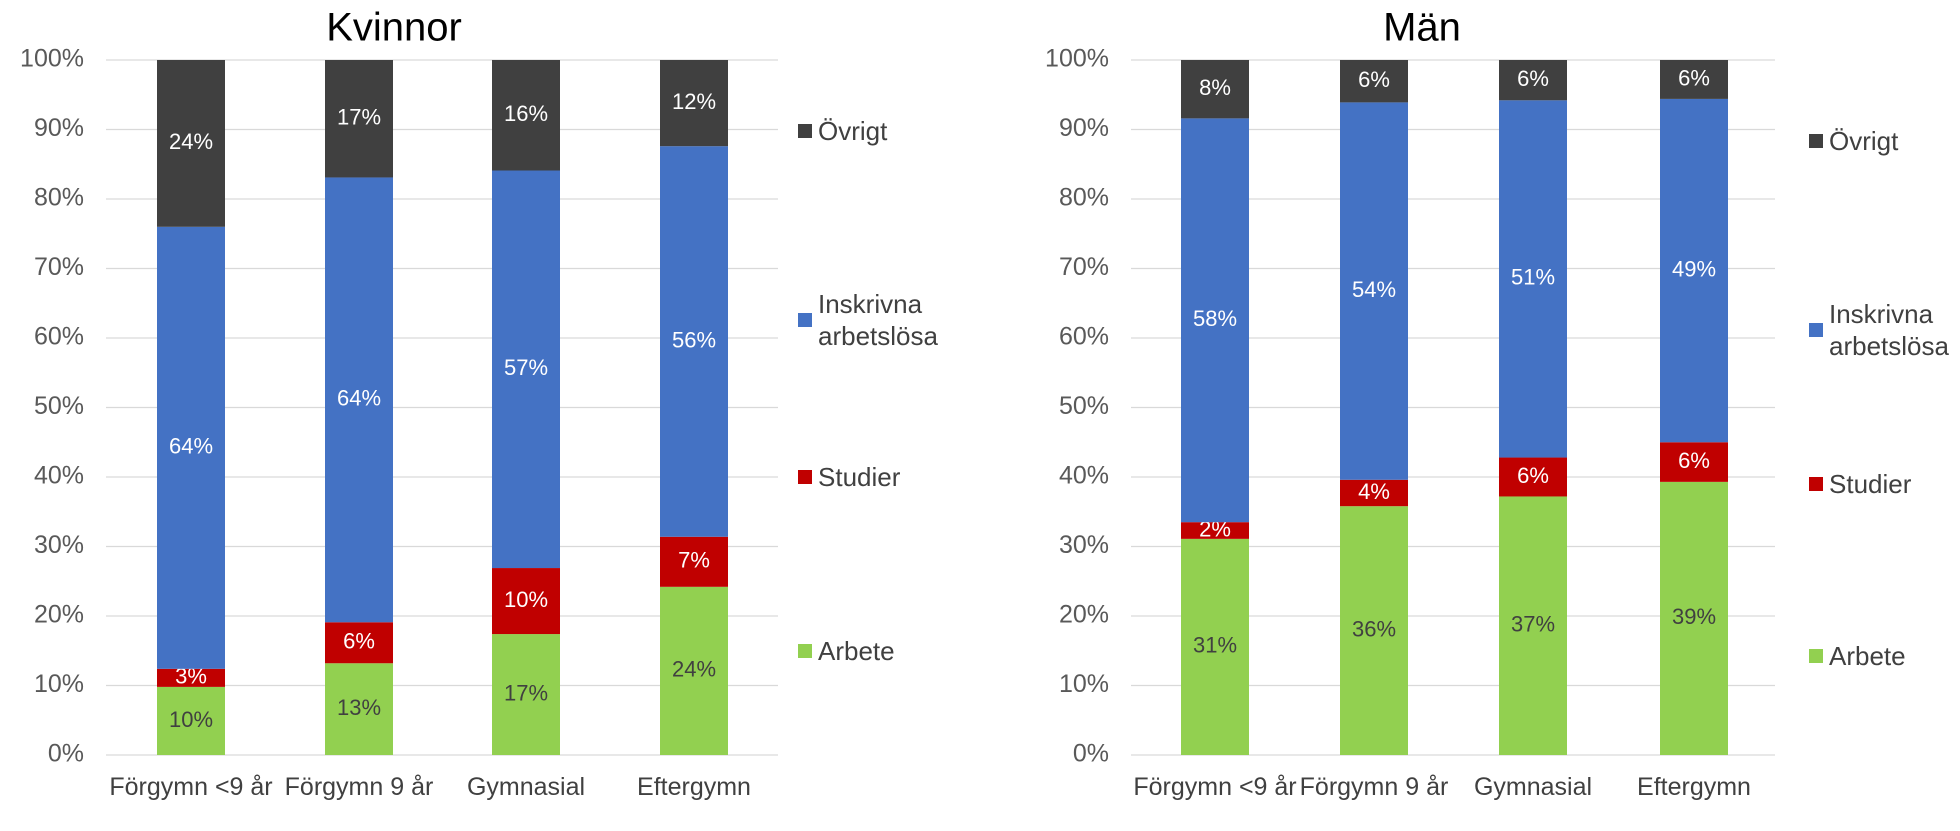  Describe the element at coordinates (394, 28) in the screenshot. I see `chart-title: Kvinnor` at that location.